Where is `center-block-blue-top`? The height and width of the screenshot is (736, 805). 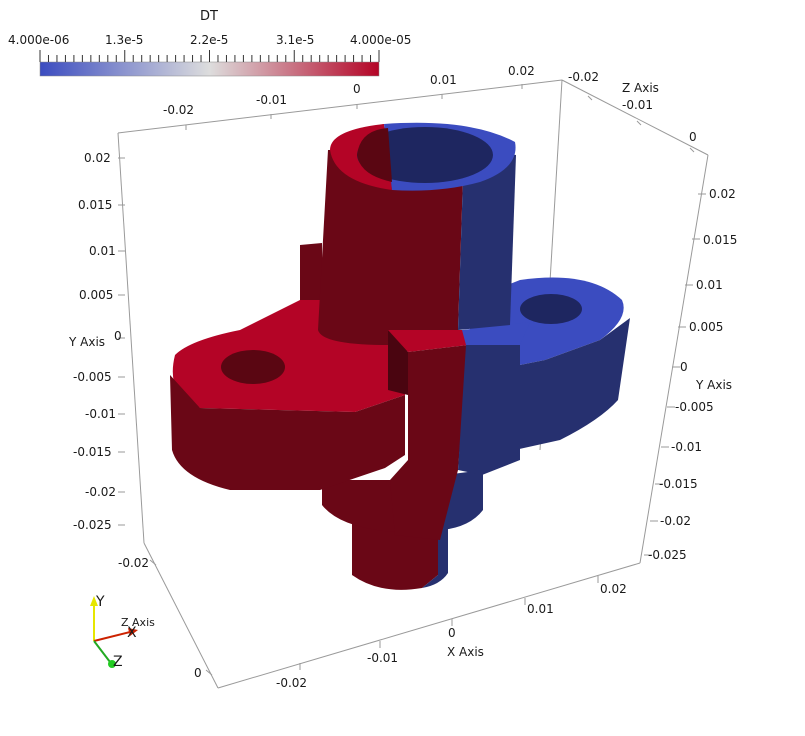
center-block-blue-top is located at coordinates (496, 333).